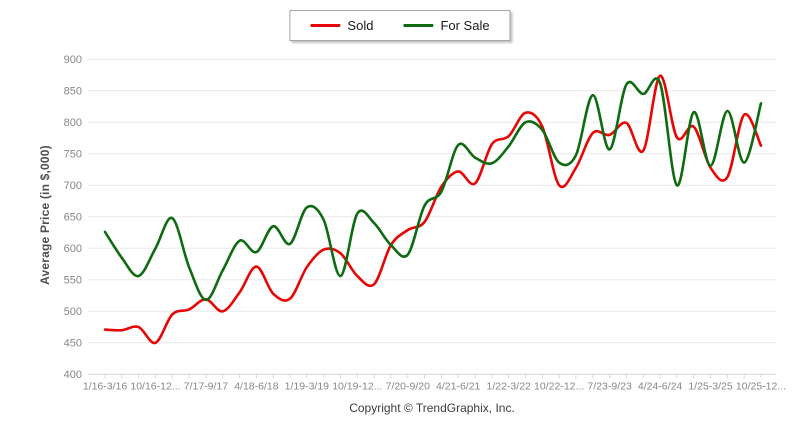 The image size is (800, 434). I want to click on y-tick-label: 700, so click(73, 186).